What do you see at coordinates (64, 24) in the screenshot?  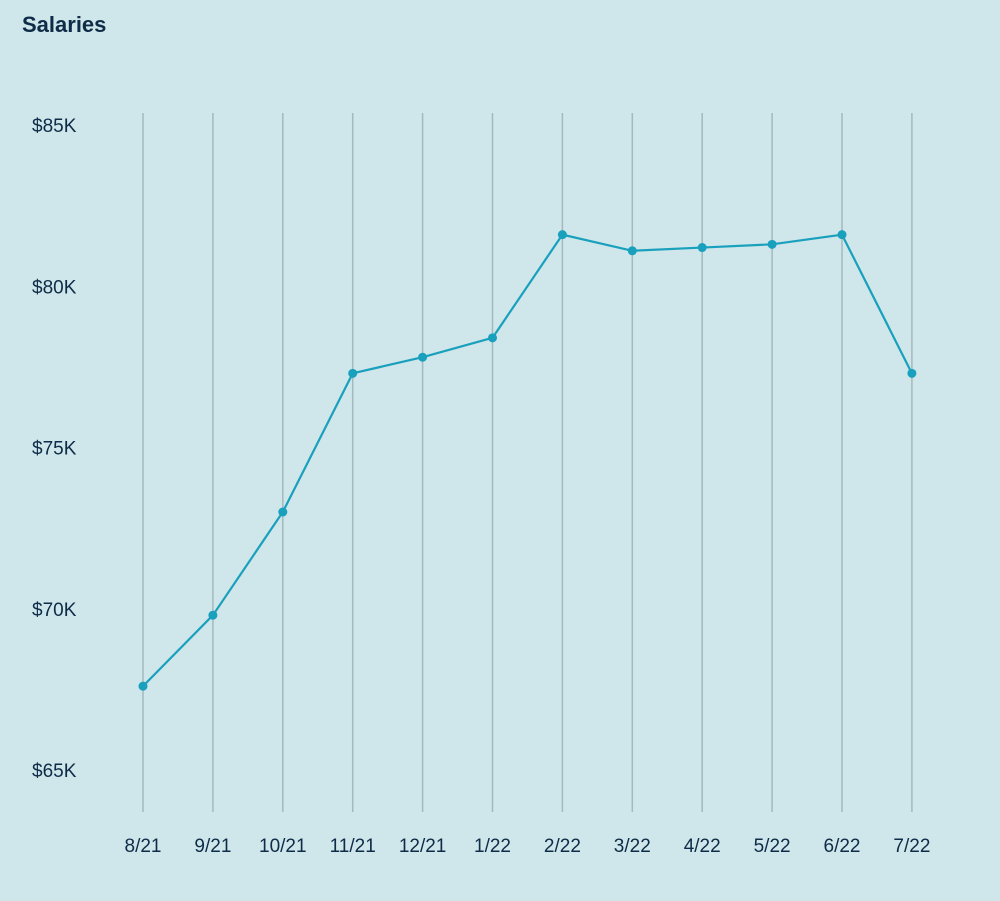 I see `chart-title: Salaries` at bounding box center [64, 24].